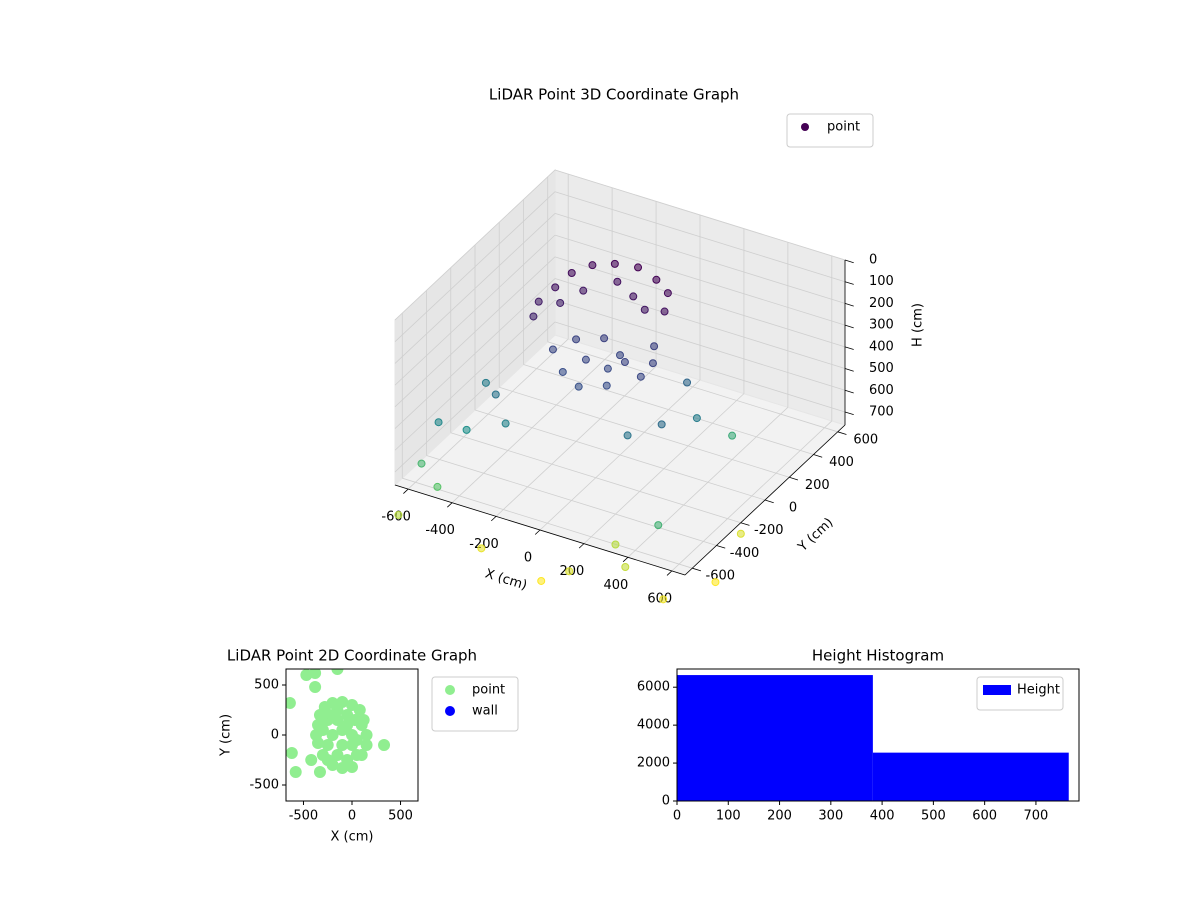  Describe the element at coordinates (653, 687) in the screenshot. I see `y-tick-label: 6000` at that location.